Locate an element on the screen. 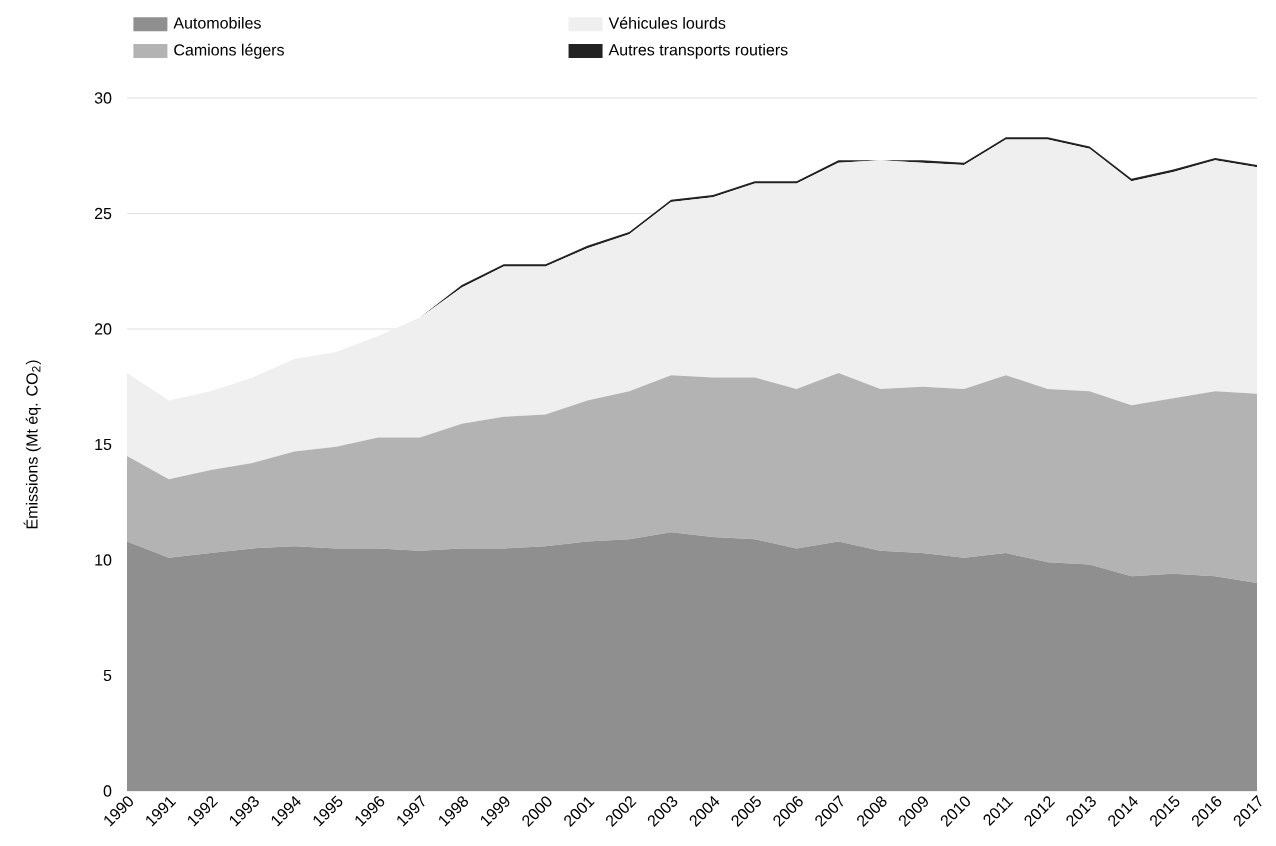 The height and width of the screenshot is (846, 1276). y-axis-title: Émissions (Mt éq. CO$_{2}$) is located at coordinates (32, 444).